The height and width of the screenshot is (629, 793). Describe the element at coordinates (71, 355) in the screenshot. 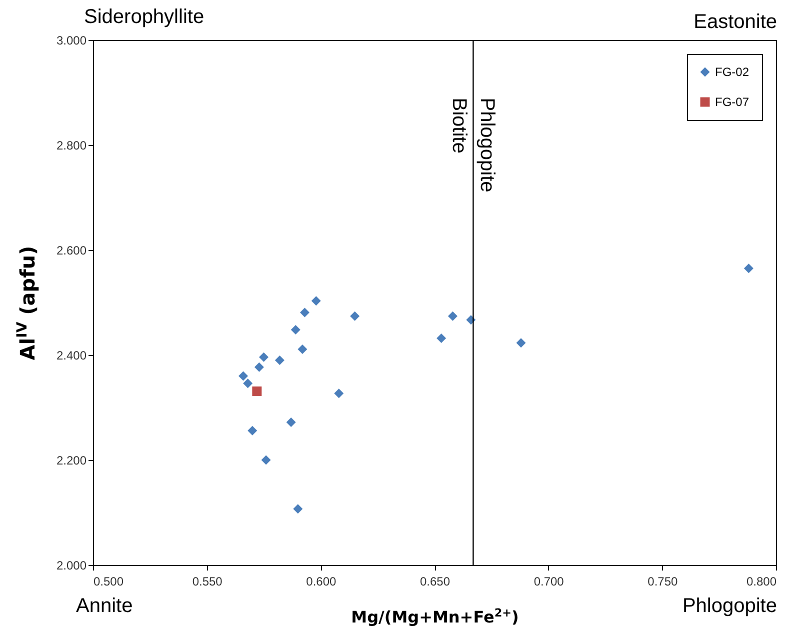

I see `y-tick-label: 2.400` at that location.